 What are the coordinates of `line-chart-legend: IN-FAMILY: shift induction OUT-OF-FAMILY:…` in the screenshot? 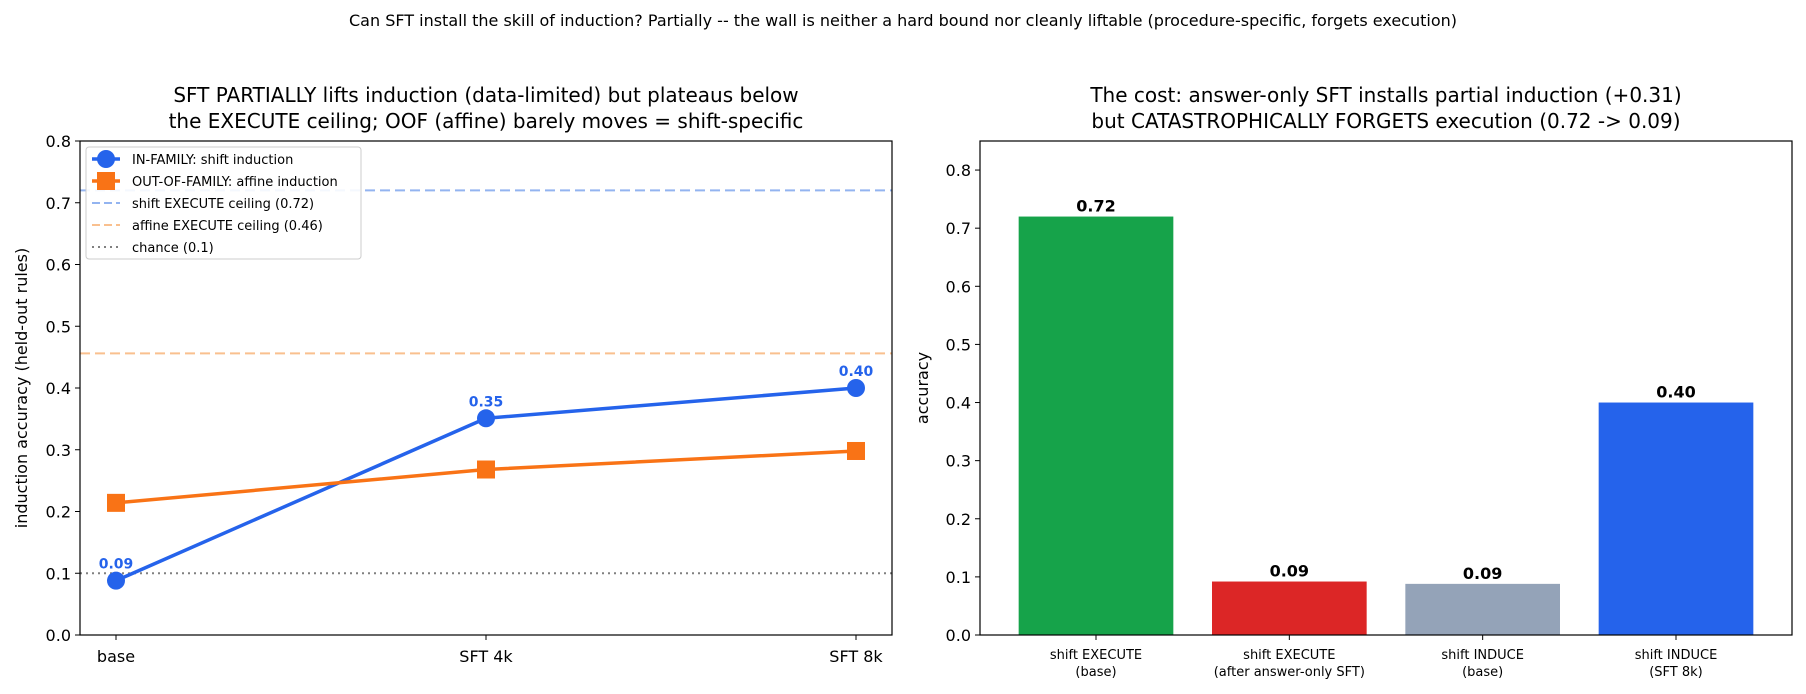 It's located at (223, 203).